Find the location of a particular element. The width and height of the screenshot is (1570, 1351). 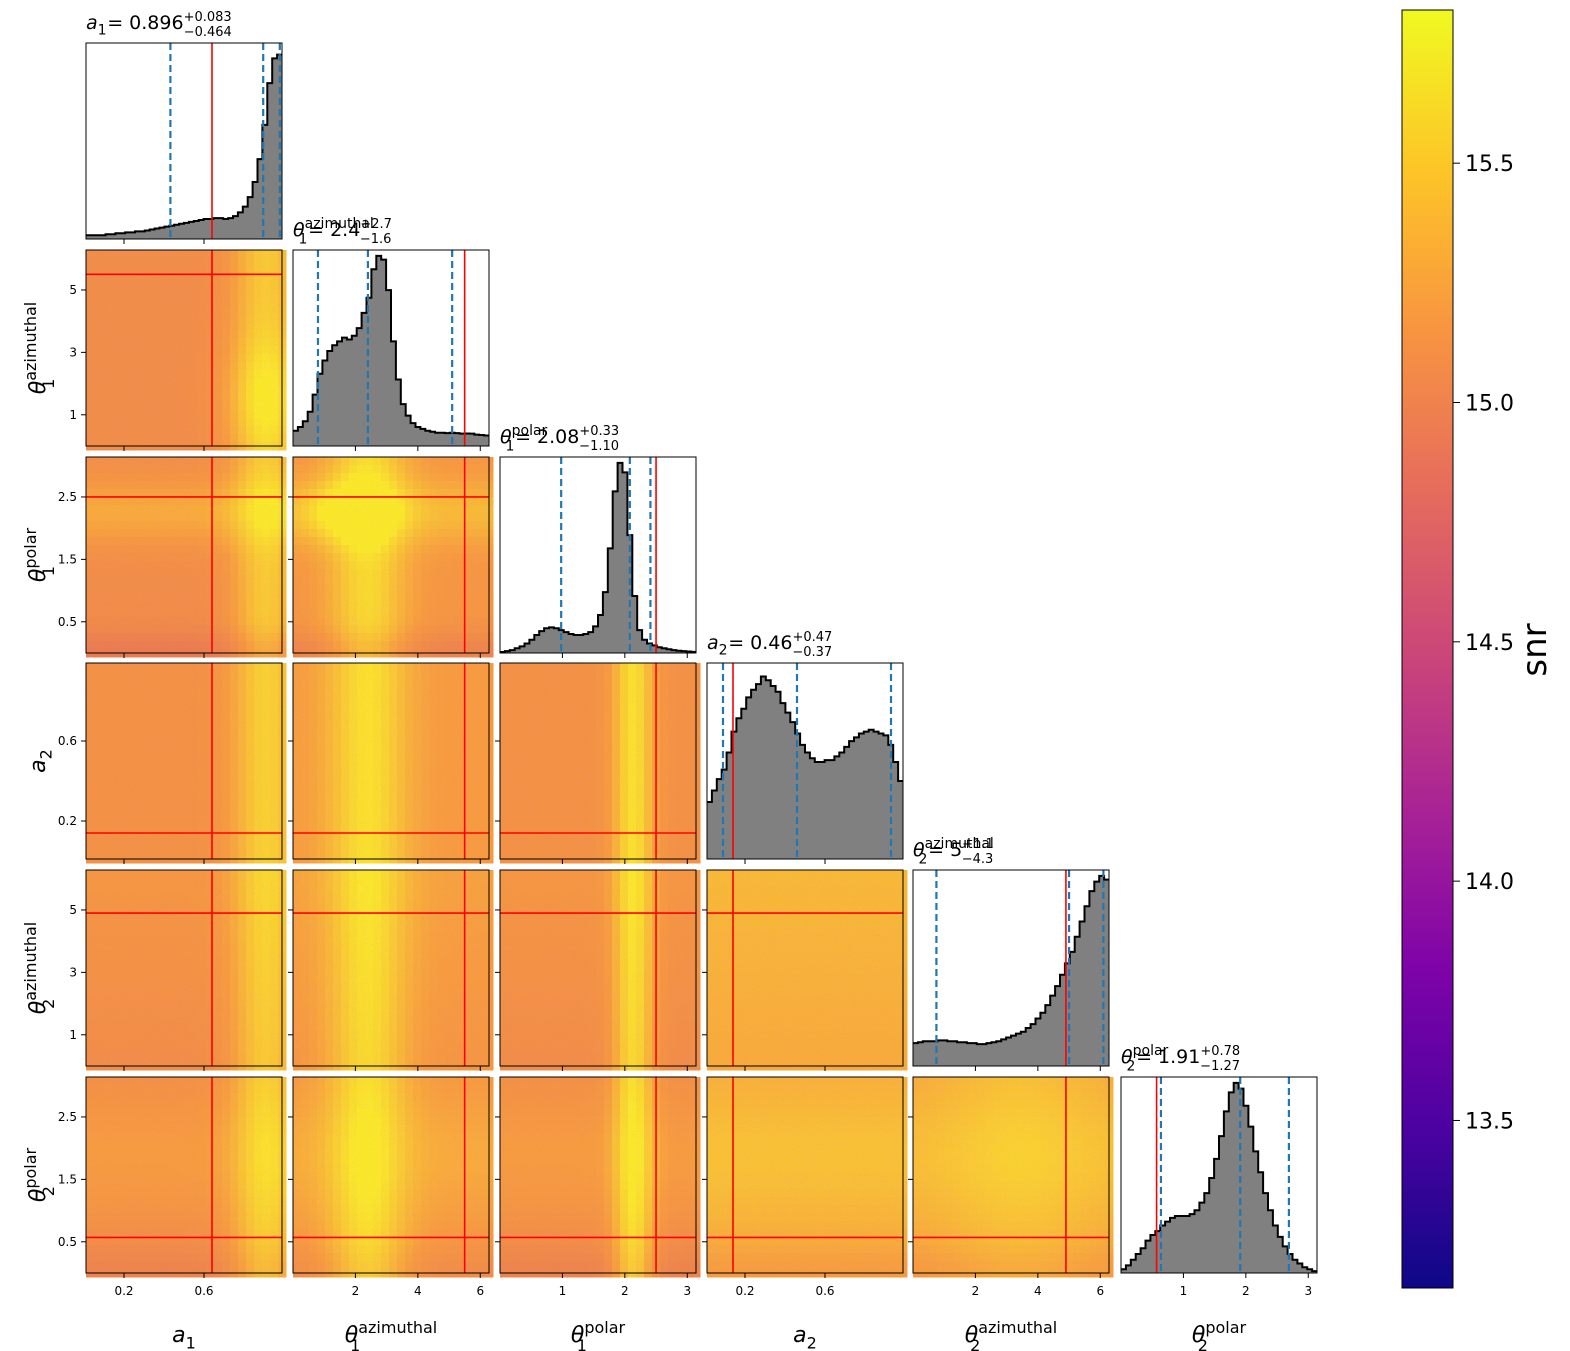

hist-title-a1: a1 = 0.896+0.083 −0.464 is located at coordinates (159, 25).